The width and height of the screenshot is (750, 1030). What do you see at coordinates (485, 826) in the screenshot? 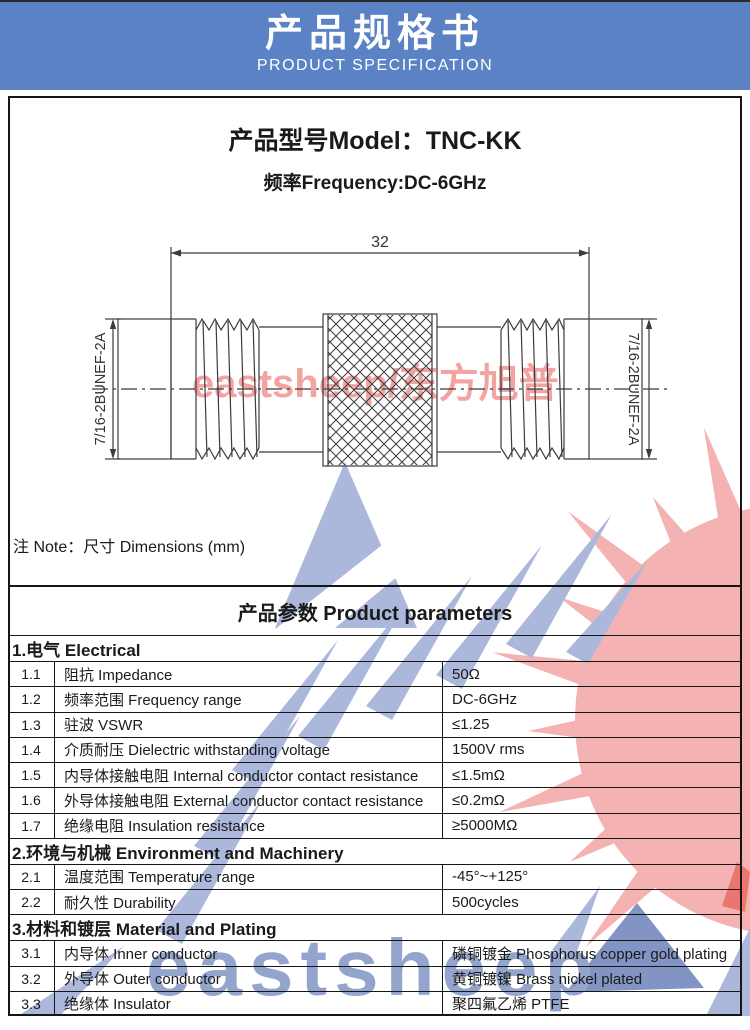
I see `cell-value: ≥5000MΩ` at bounding box center [485, 826].